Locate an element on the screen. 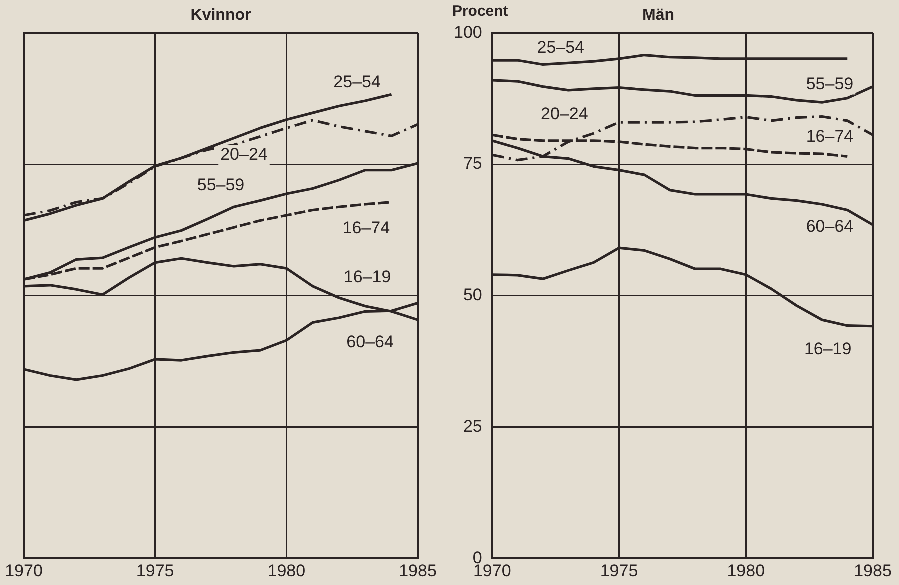  chart-title: Kvinnor is located at coordinates (221, 15).